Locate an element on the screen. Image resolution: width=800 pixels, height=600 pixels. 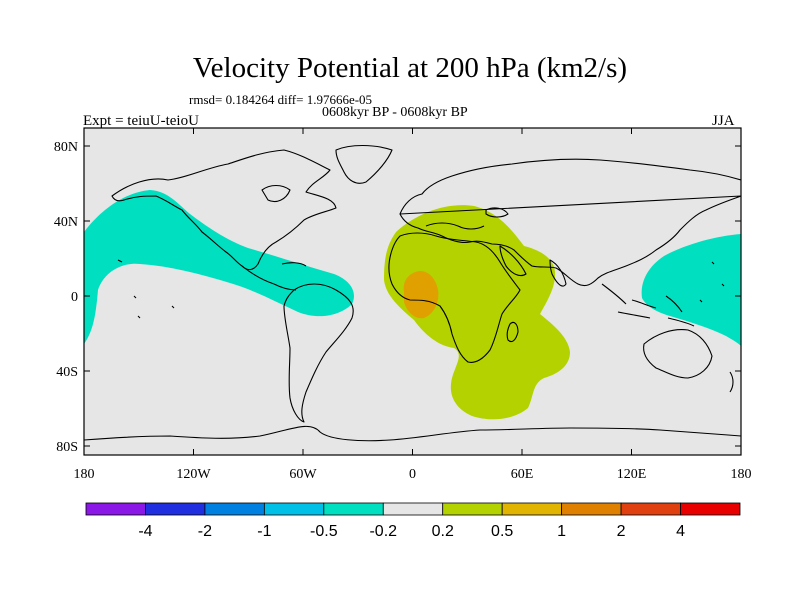
experiment-label: Expt = teiuU-teioU is located at coordinates (141, 121).